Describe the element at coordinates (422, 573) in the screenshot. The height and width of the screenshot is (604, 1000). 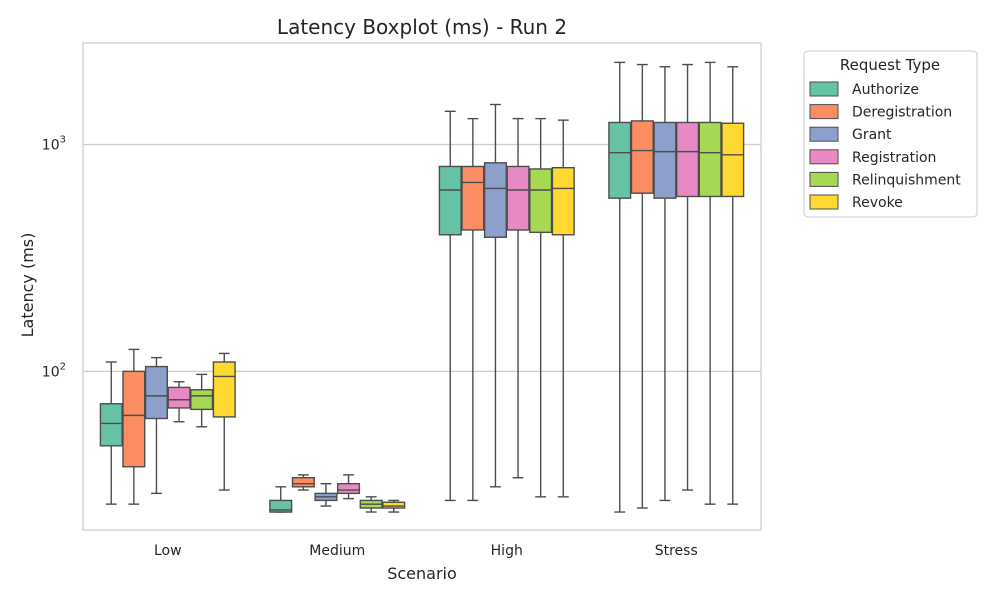
I see `x-axis-label: Scenario` at that location.